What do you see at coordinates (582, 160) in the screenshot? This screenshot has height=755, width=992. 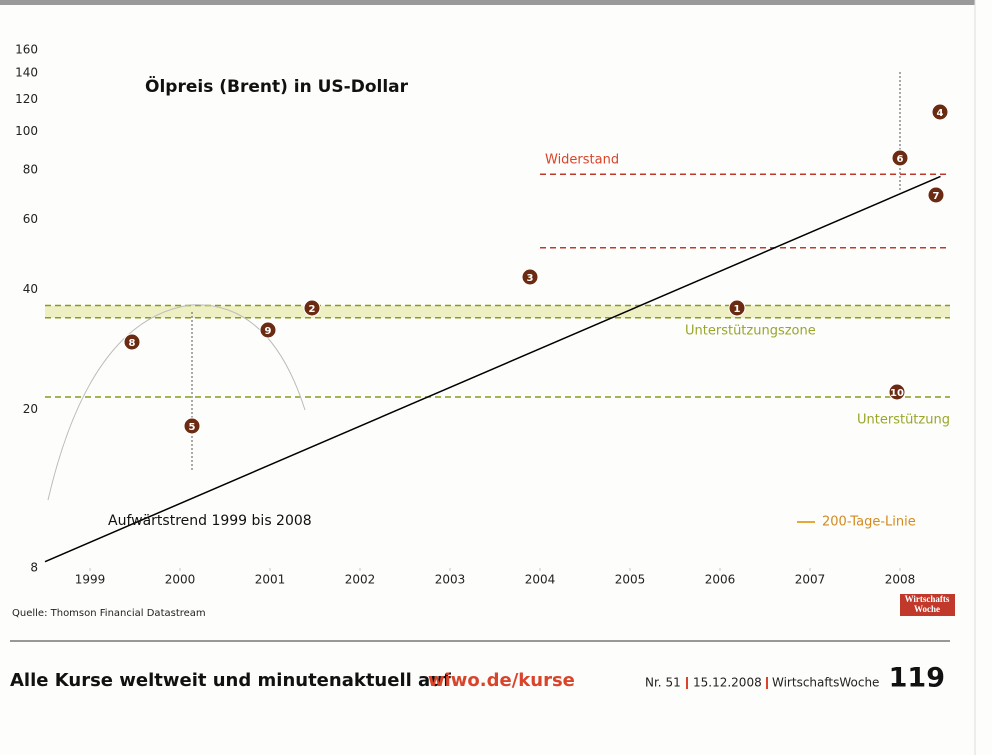 I see `reference-label: Widerstand` at bounding box center [582, 160].